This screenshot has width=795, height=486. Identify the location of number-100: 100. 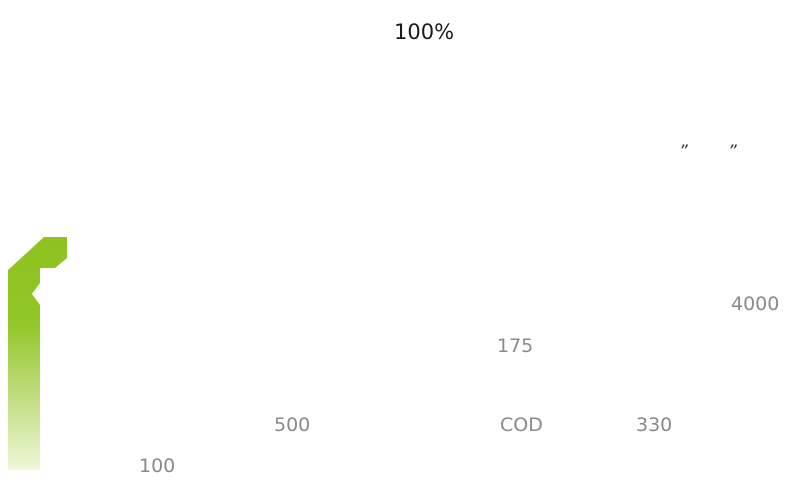
(157, 466).